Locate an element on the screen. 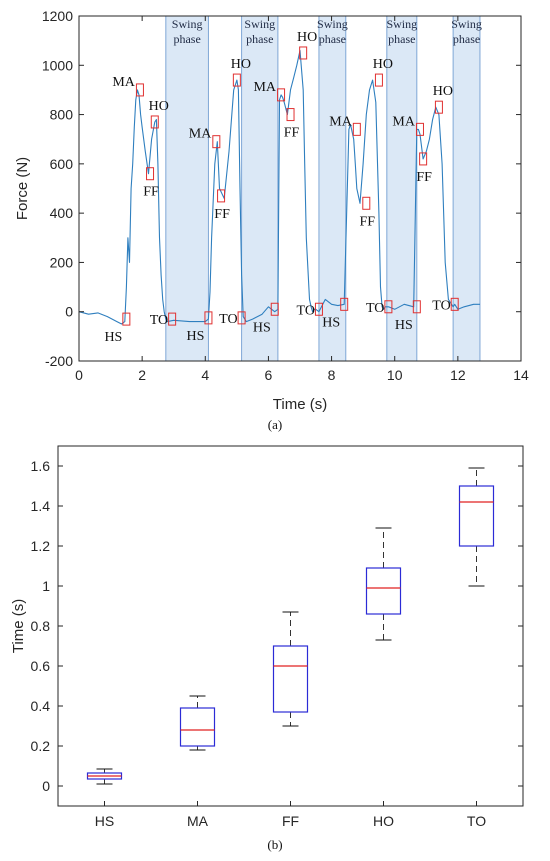 The width and height of the screenshot is (550, 861). box-ff is located at coordinates (290, 669).